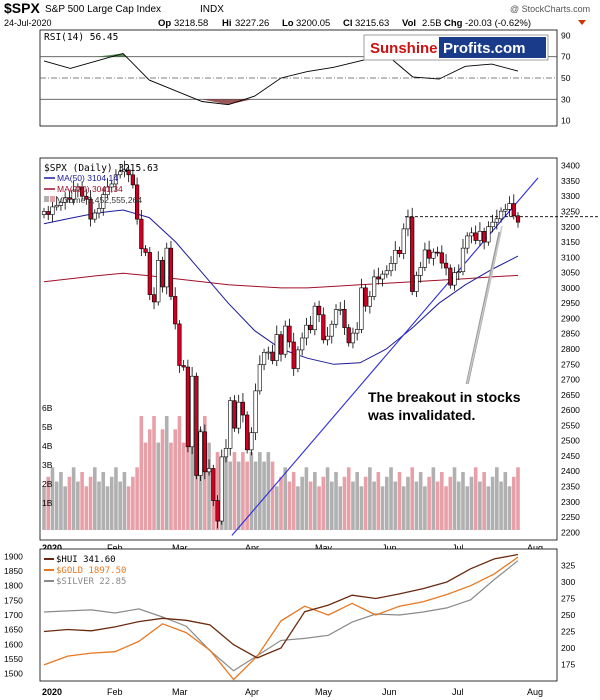 This screenshot has width=600, height=700. What do you see at coordinates (91, 582) in the screenshot?
I see `silver-legend: $SILVER 22.85` at bounding box center [91, 582].